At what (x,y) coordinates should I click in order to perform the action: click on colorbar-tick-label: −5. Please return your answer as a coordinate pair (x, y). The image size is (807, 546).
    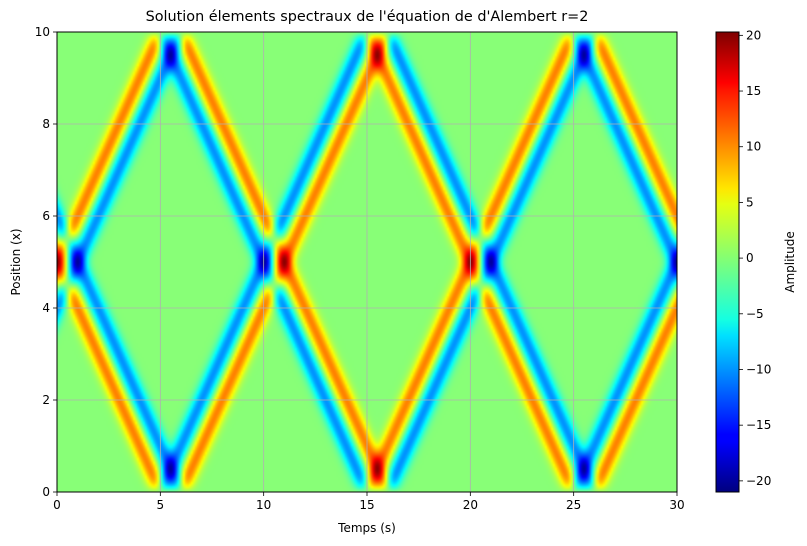
    Looking at the image, I should click on (755, 314).